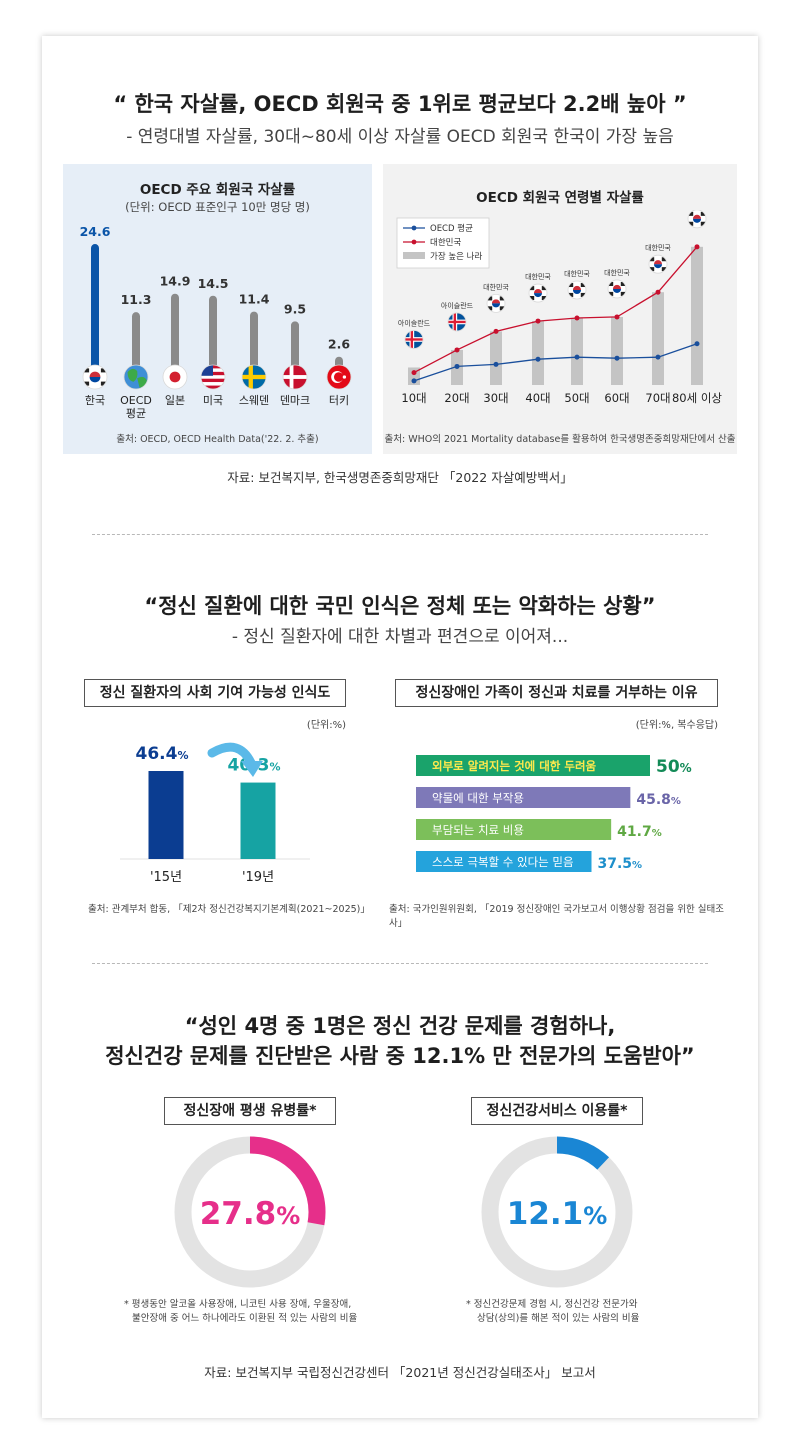  I want to click on prevalence-box-label: 정신장애 평생 유병률*, so click(250, 1111).